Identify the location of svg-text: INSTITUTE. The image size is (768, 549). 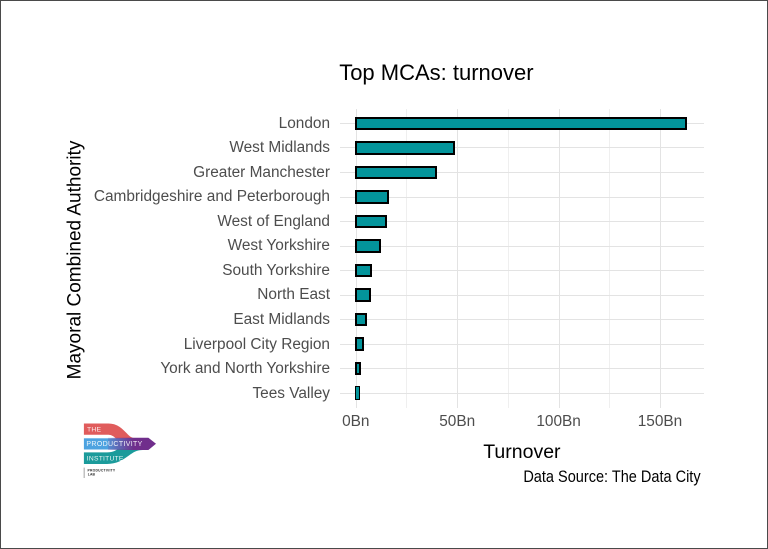
(105, 458).